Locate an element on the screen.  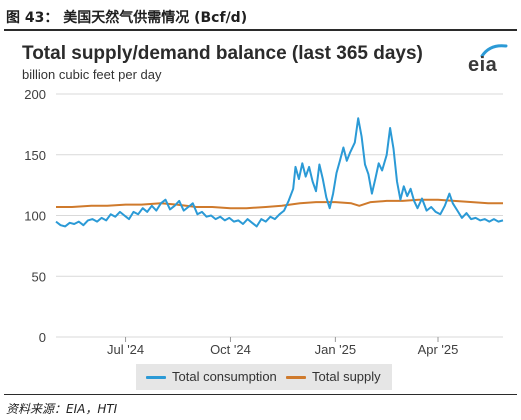
legend-item-consumption: Total consumption is located at coordinates (211, 376).